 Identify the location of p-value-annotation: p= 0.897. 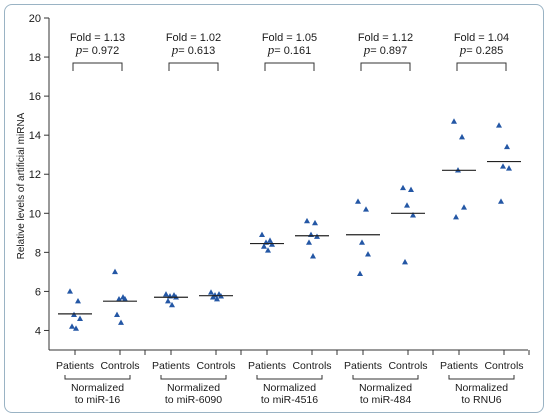
(385, 49).